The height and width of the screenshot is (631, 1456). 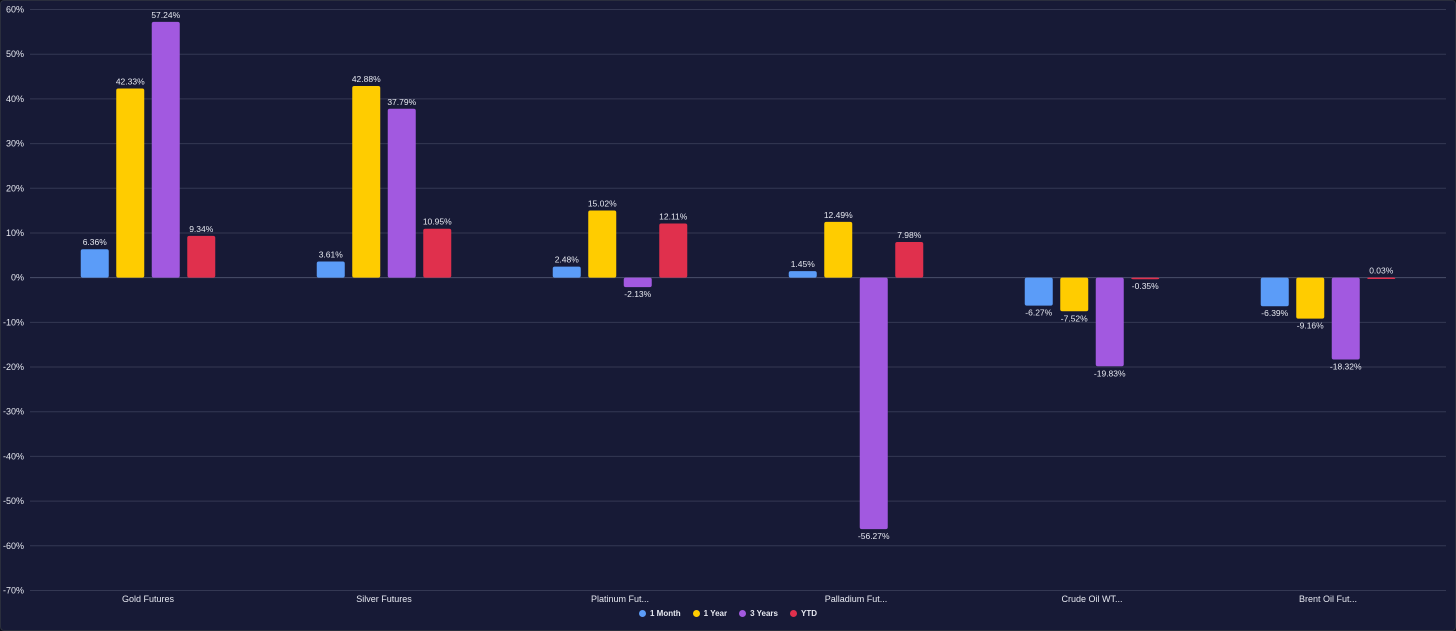 What do you see at coordinates (401, 102) in the screenshot?
I see `data-label: 37.79%` at bounding box center [401, 102].